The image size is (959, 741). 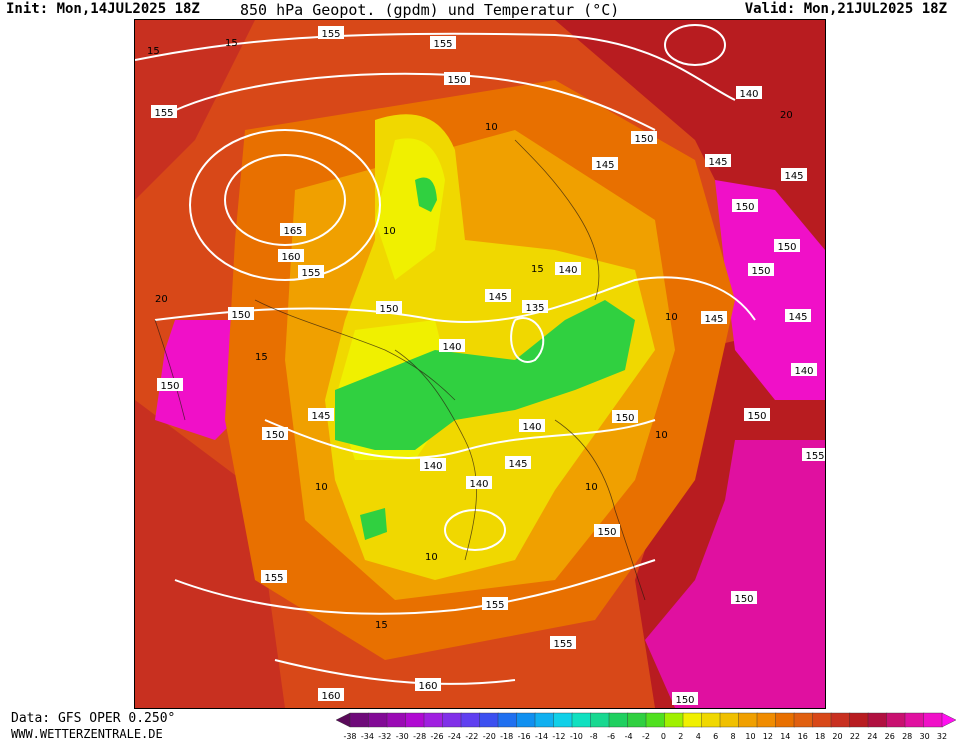 I want to click on website: WWW.WETTERZENTRALE.DE, so click(x=87, y=734).